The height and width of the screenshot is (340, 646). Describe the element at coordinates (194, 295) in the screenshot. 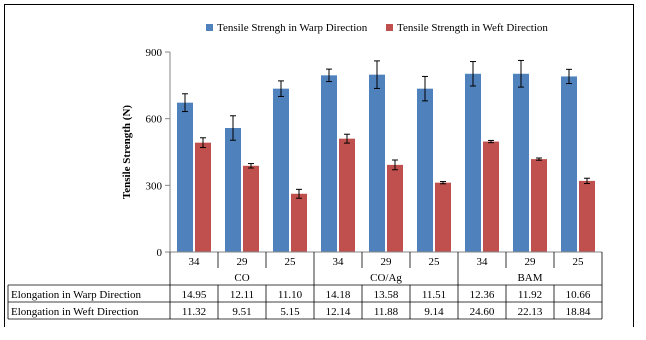

I see `table-cell: 14.95` at that location.